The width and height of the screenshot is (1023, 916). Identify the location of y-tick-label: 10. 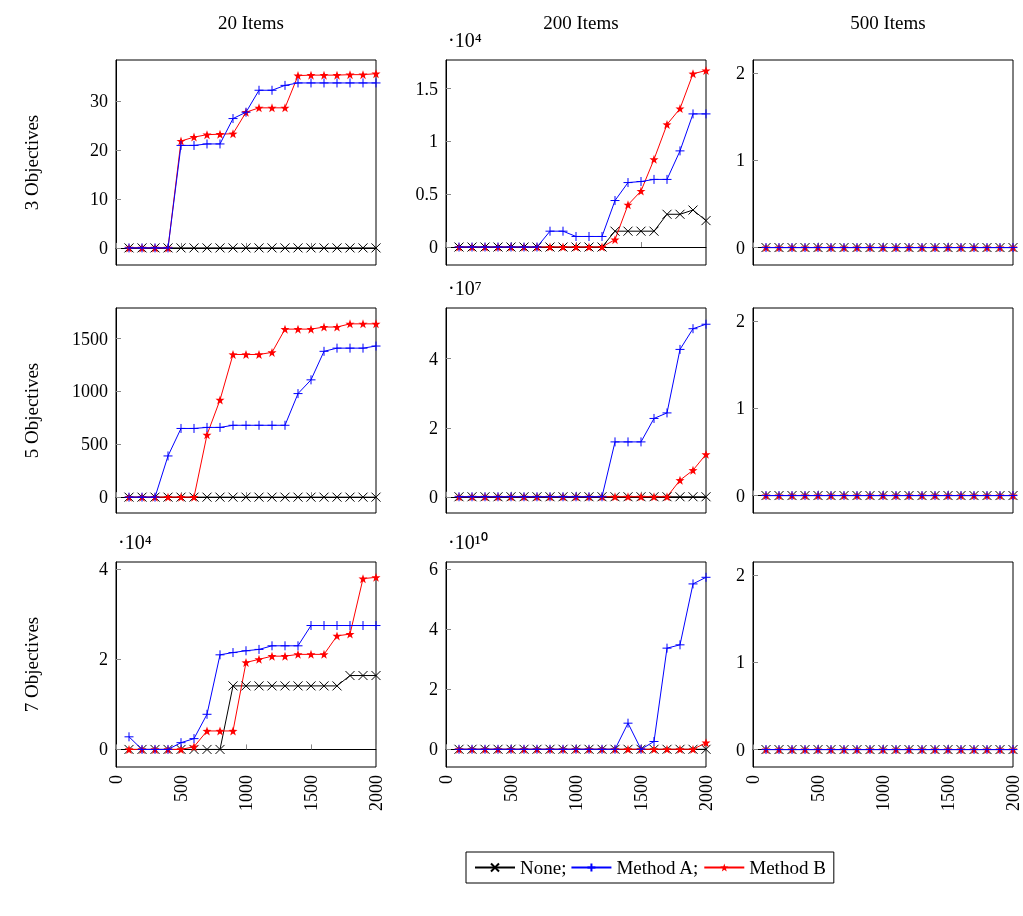
(99, 199).